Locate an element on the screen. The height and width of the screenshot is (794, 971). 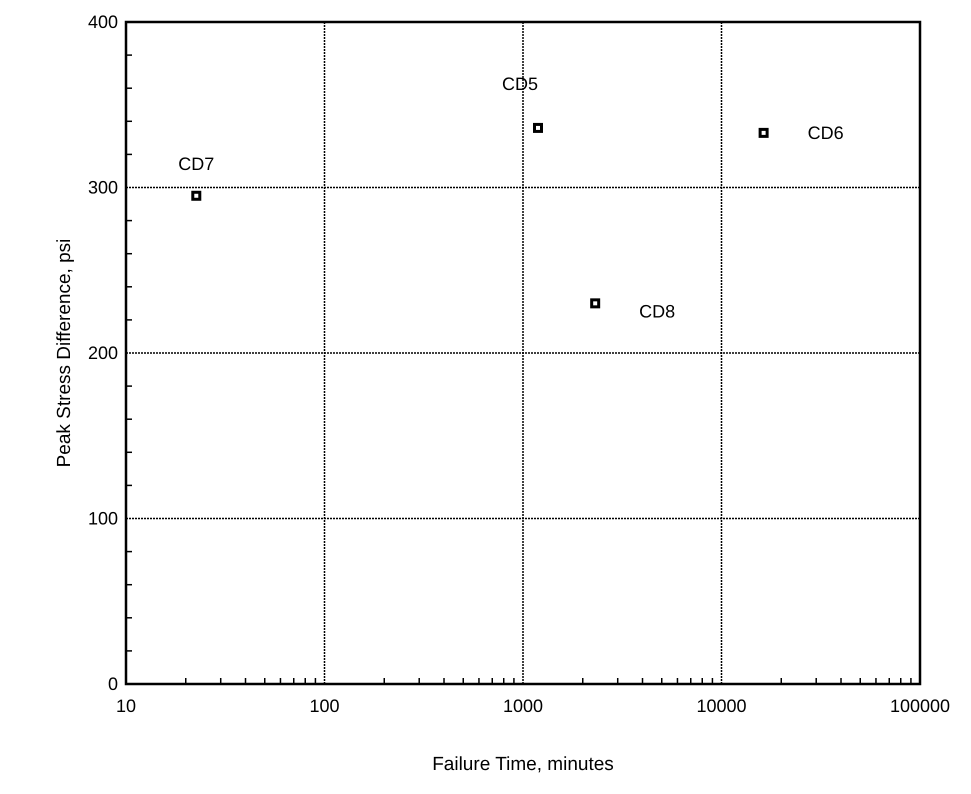
x-tick-label: 10 is located at coordinates (126, 706).